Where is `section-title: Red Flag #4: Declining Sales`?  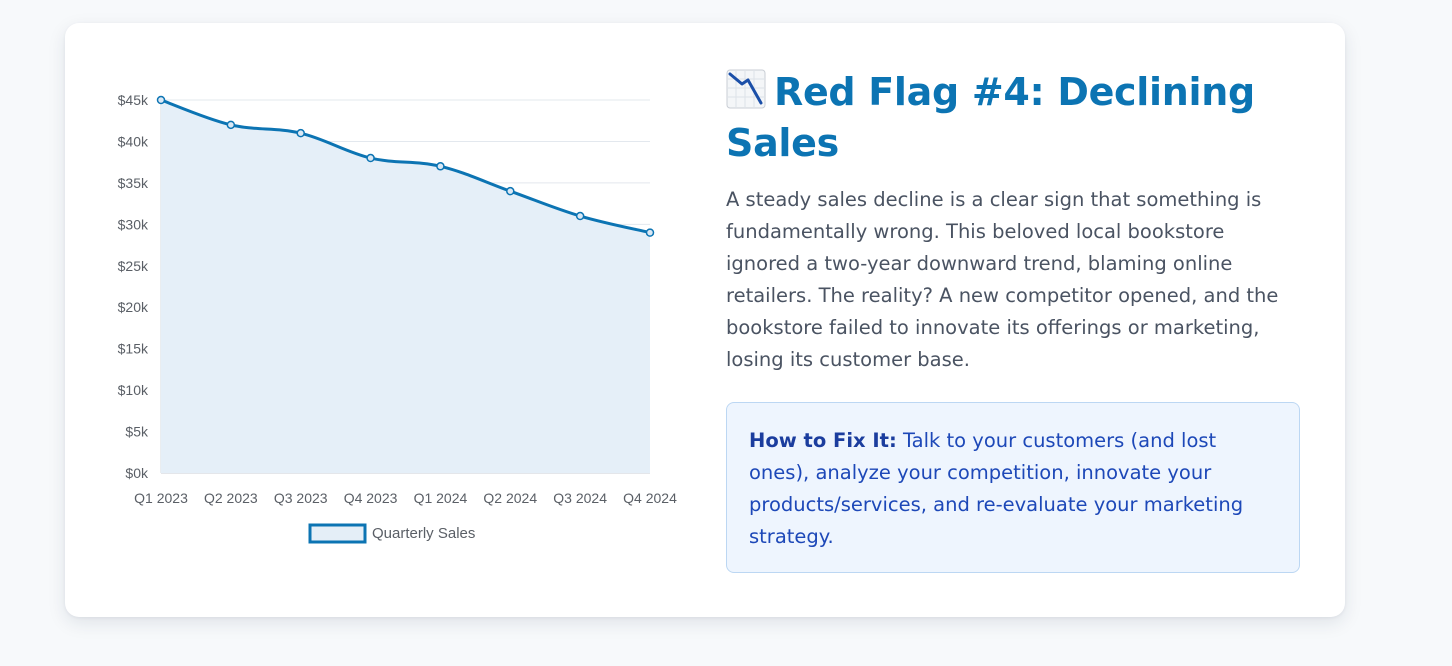 section-title: Red Flag #4: Declining Sales is located at coordinates (1016, 118).